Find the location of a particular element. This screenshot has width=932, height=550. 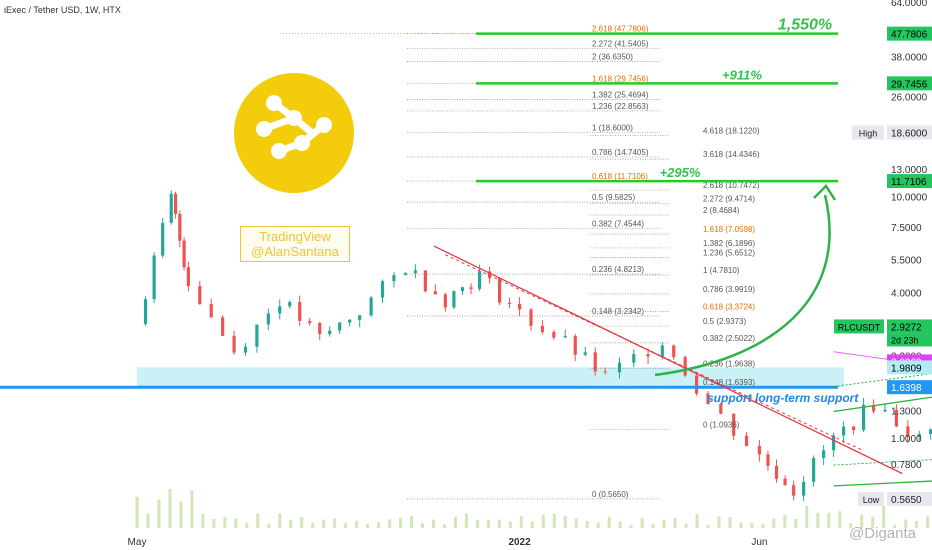

price-tag-value: 47.7806 is located at coordinates (909, 35).